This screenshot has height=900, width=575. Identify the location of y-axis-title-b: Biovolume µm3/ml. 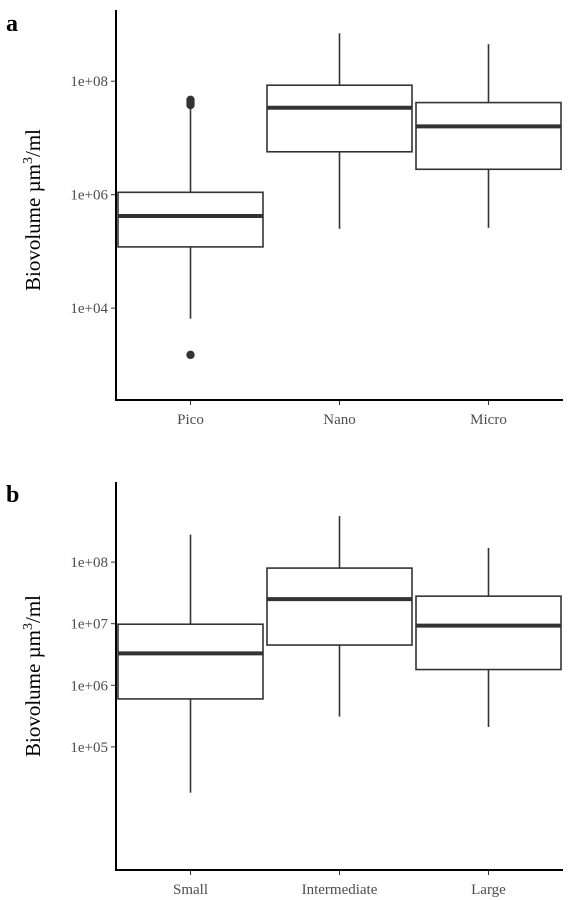
(33, 676).